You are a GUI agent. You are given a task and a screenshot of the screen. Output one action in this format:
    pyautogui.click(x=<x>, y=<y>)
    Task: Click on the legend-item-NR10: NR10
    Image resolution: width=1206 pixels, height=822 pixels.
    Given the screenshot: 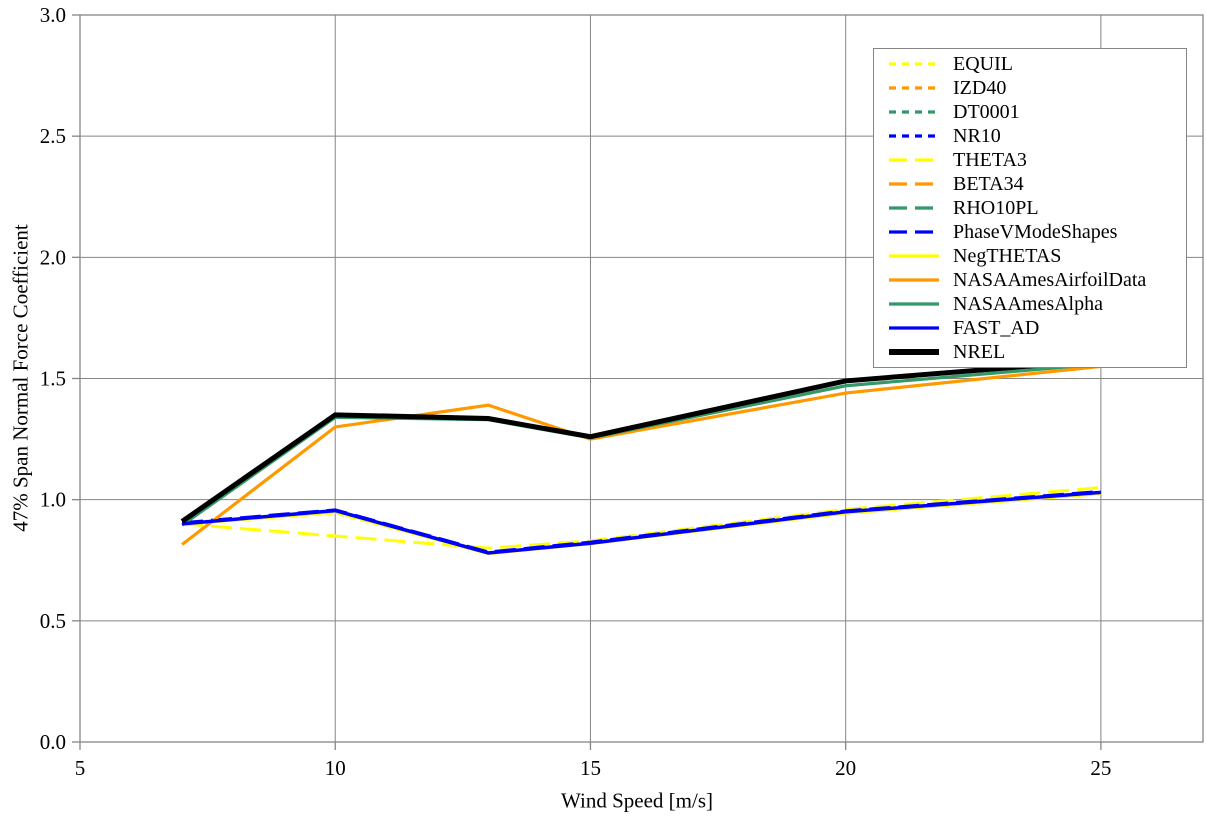 What is the action you would take?
    pyautogui.click(x=1036, y=136)
    